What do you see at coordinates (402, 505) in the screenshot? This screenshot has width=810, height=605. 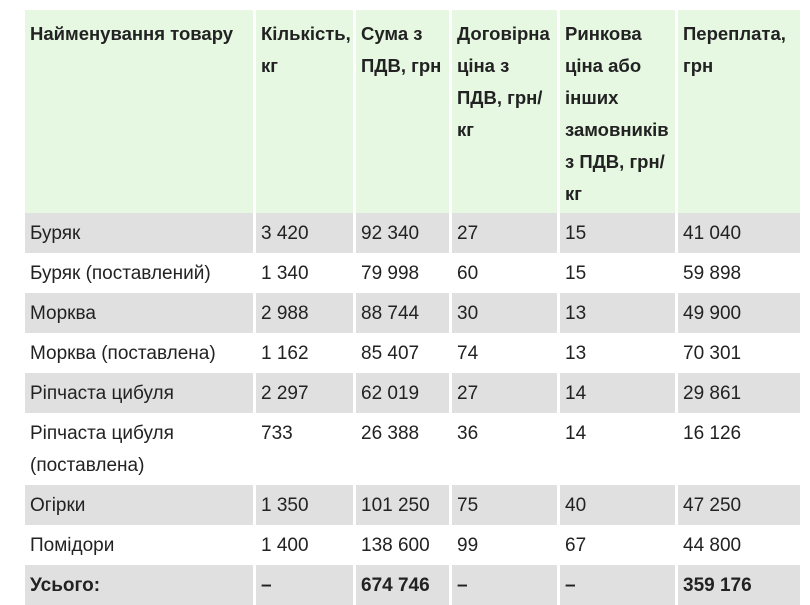 I see `cell-sum-with-vat: 101 250` at bounding box center [402, 505].